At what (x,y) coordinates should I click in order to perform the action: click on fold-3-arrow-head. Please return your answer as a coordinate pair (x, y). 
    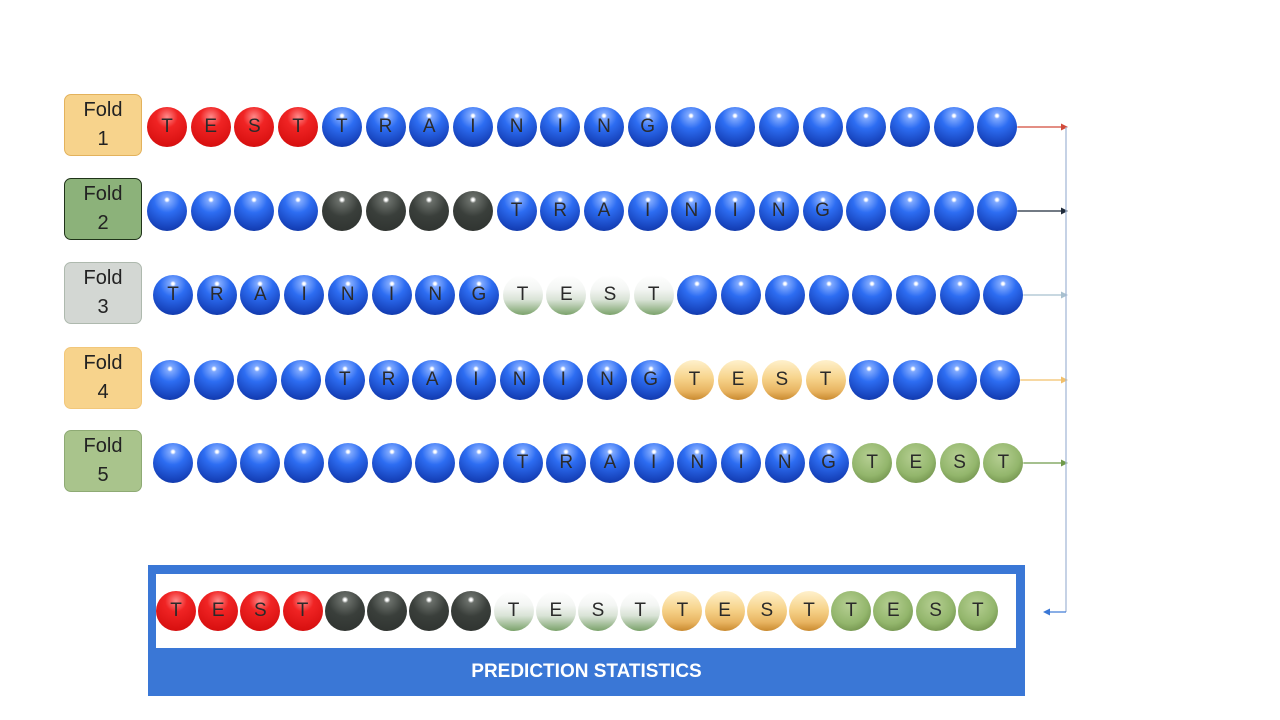
    Looking at the image, I should click on (1064, 295).